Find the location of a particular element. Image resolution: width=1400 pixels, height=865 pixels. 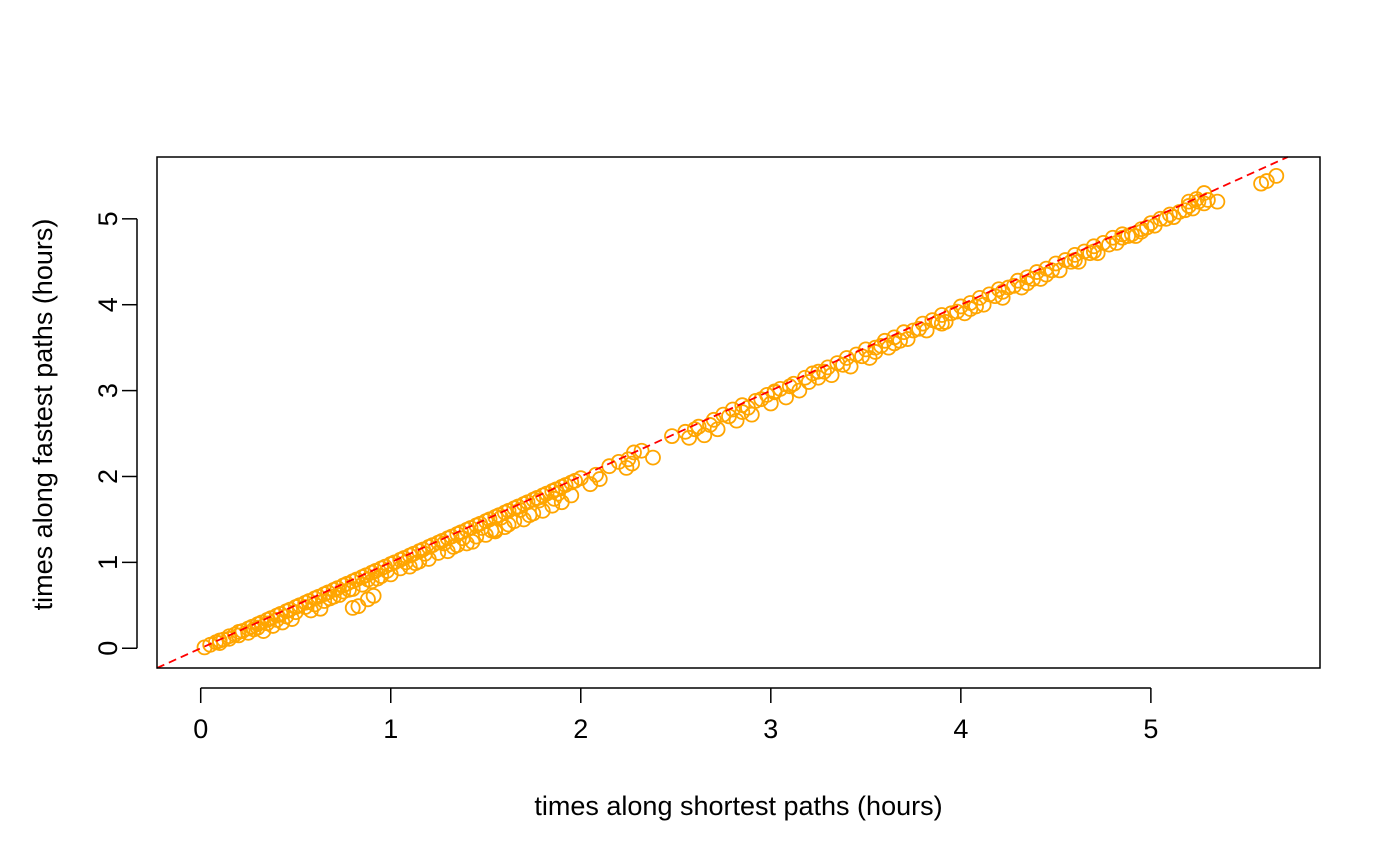

x-tick-label: 3 is located at coordinates (770, 729).